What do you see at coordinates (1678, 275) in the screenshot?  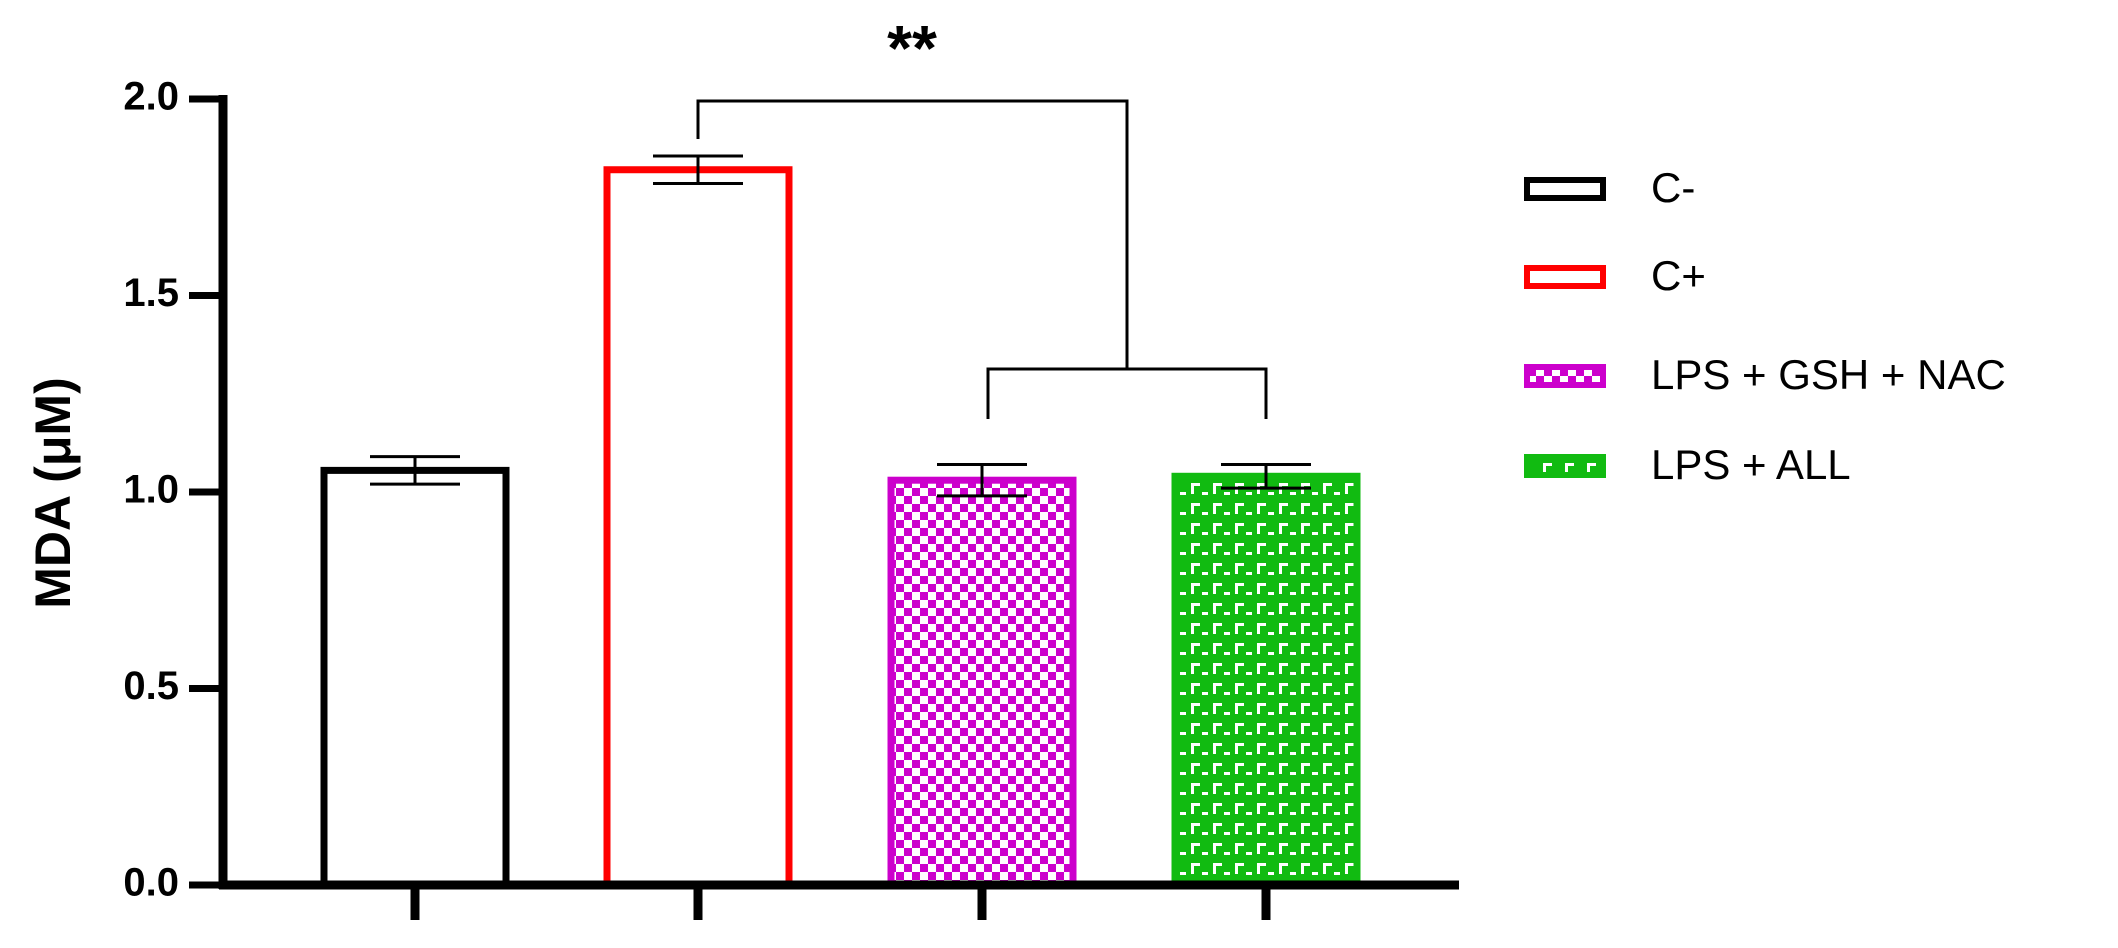 I see `legend-label: C+` at bounding box center [1678, 275].